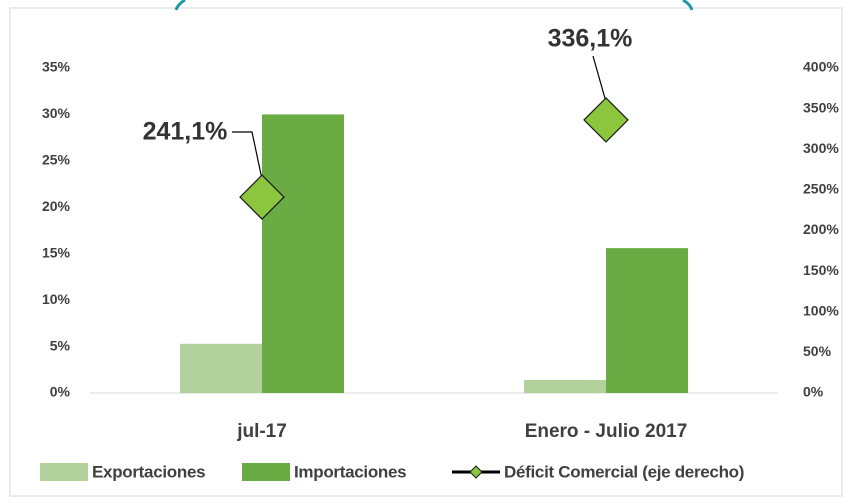 The height and width of the screenshot is (504, 852). I want to click on legend-marker, so click(476, 472).